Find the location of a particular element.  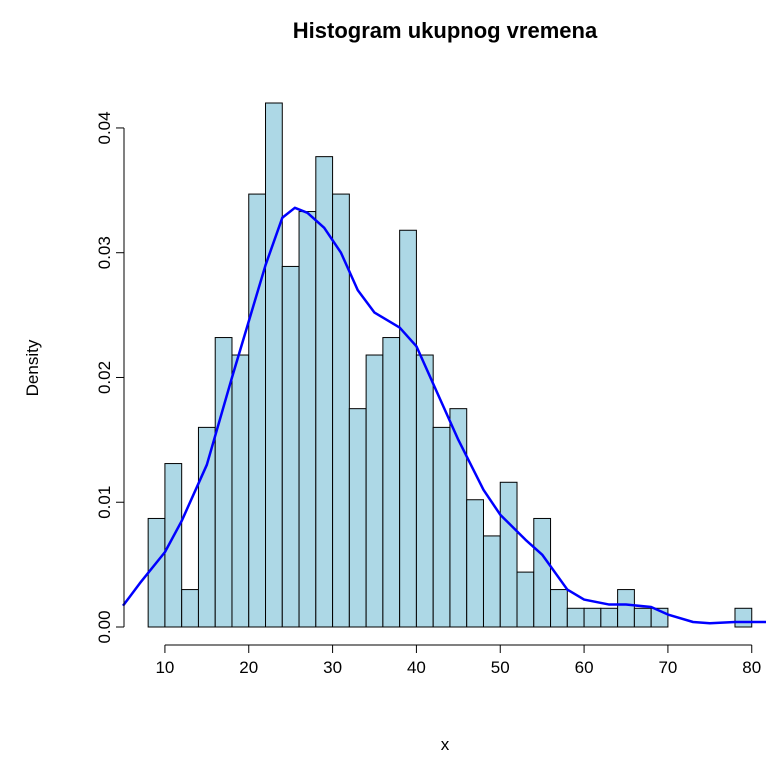

x-tick-label: 70 is located at coordinates (667, 667).